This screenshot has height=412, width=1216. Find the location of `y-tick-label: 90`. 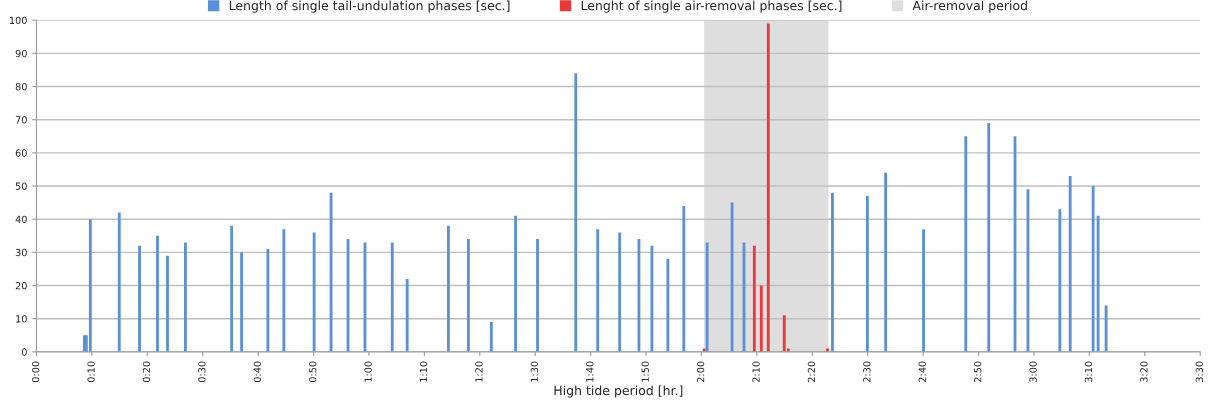

y-tick-label: 90 is located at coordinates (21, 53).